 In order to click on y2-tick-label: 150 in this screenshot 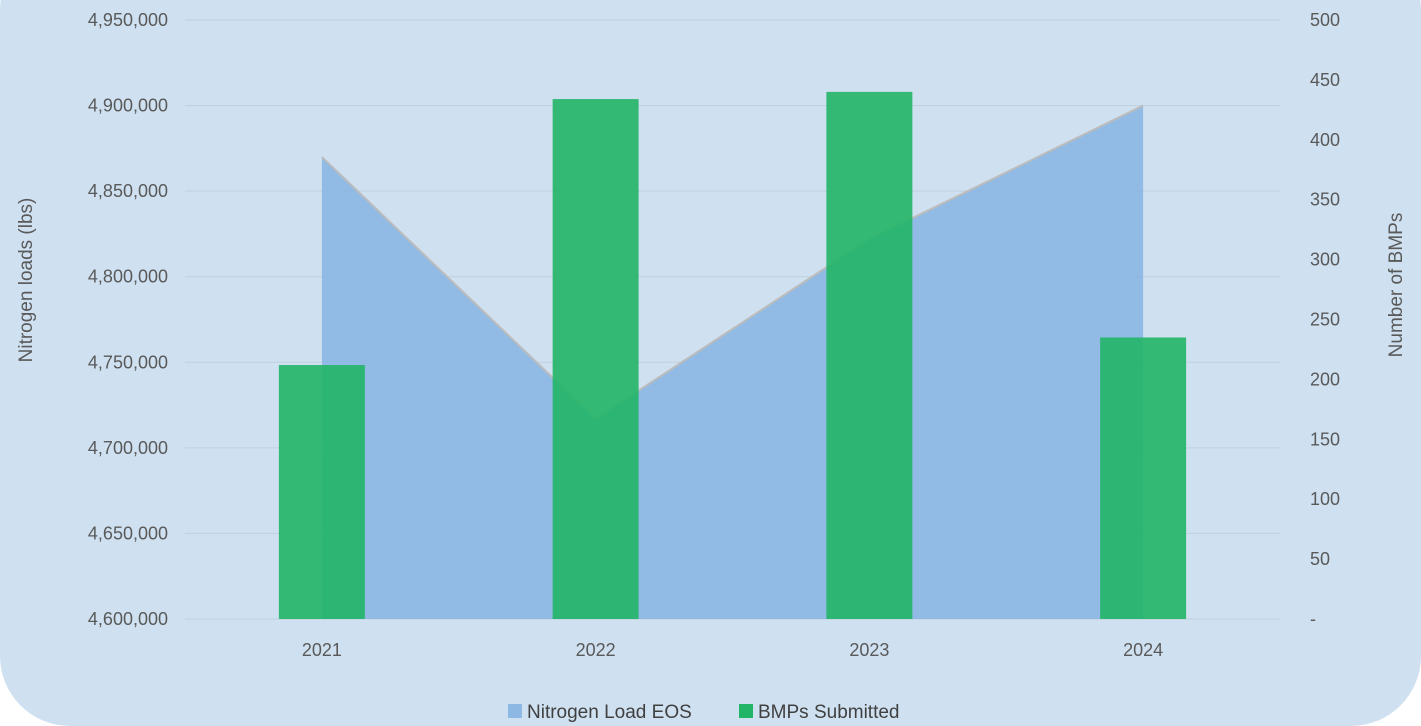, I will do `click(1325, 439)`.